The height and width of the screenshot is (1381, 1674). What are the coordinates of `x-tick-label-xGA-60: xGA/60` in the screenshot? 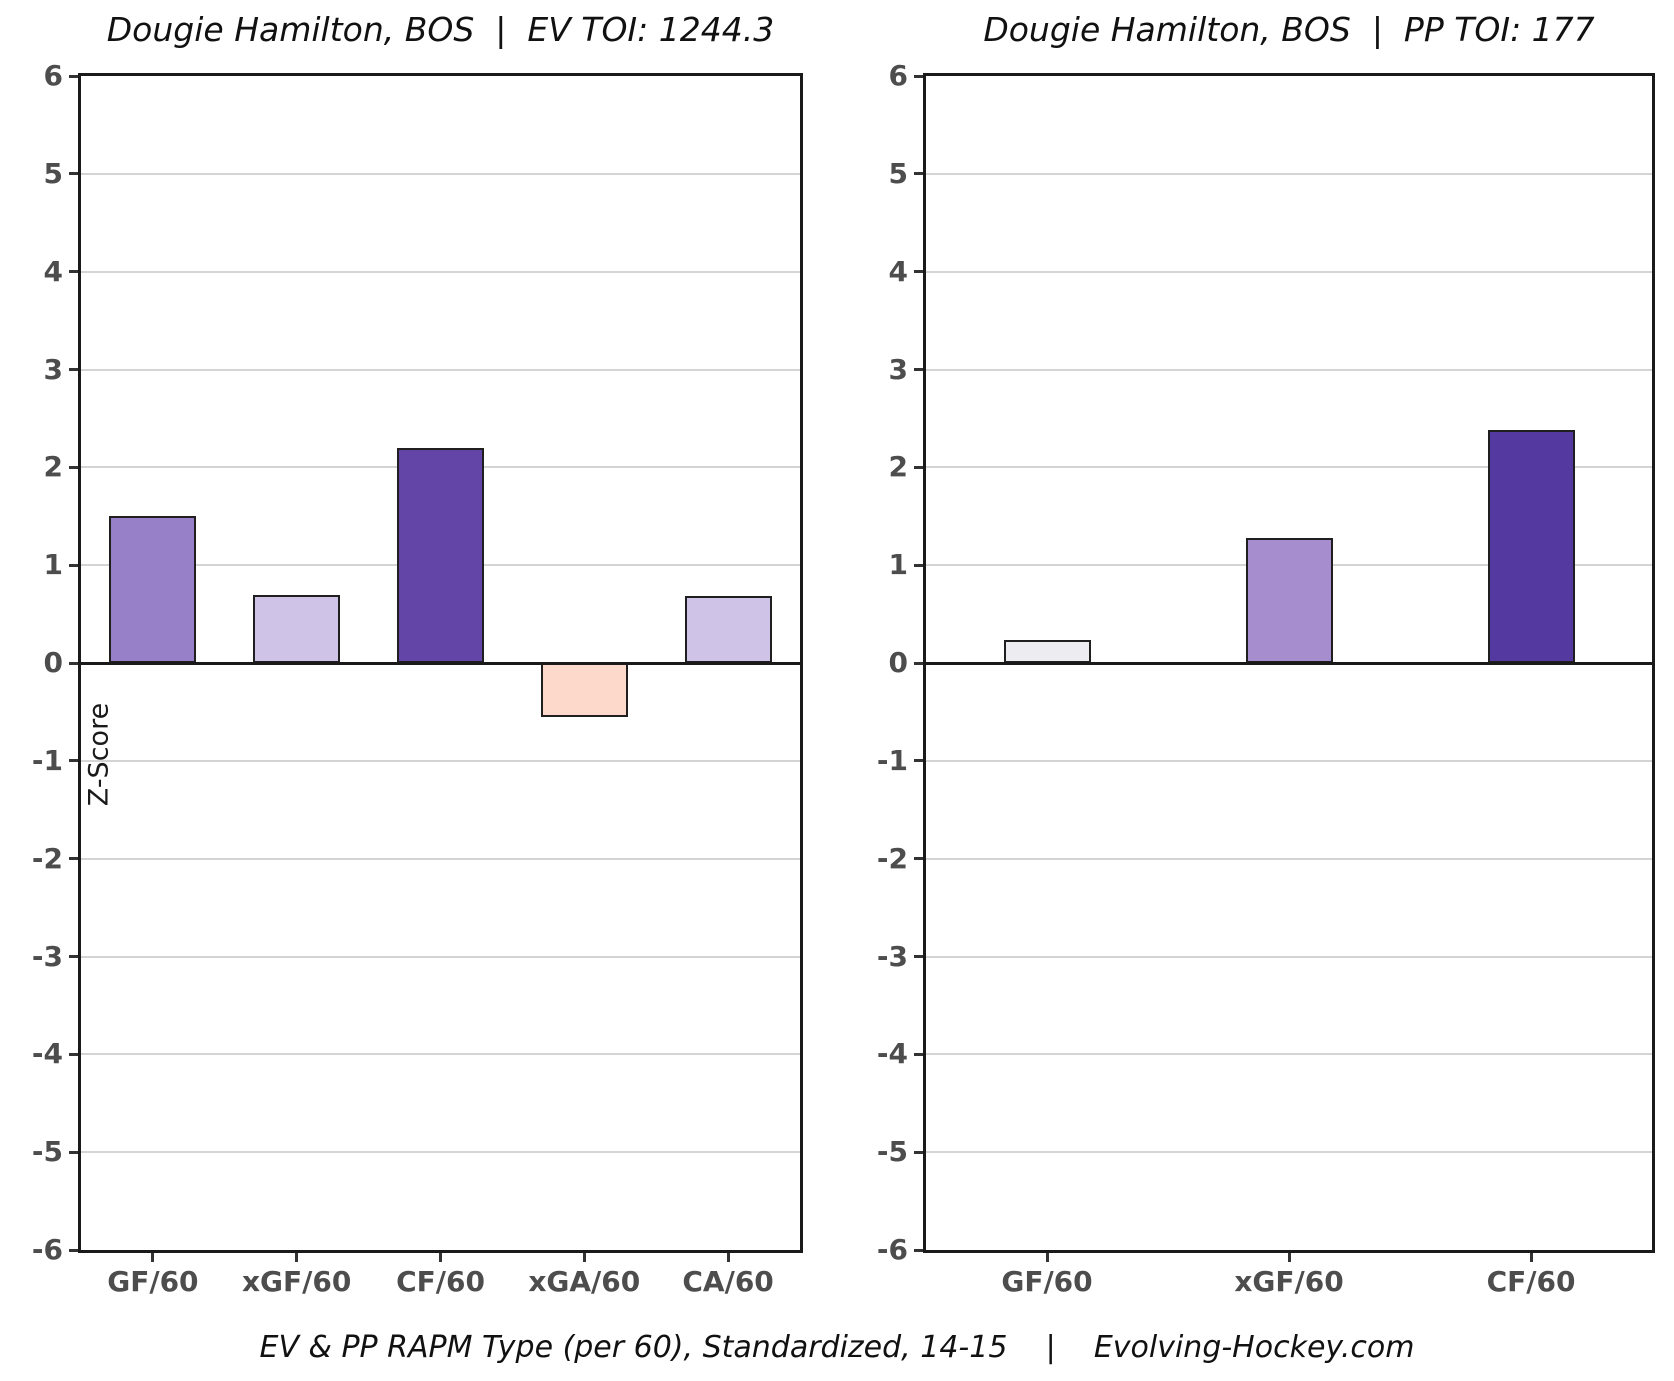 It's located at (584, 1281).